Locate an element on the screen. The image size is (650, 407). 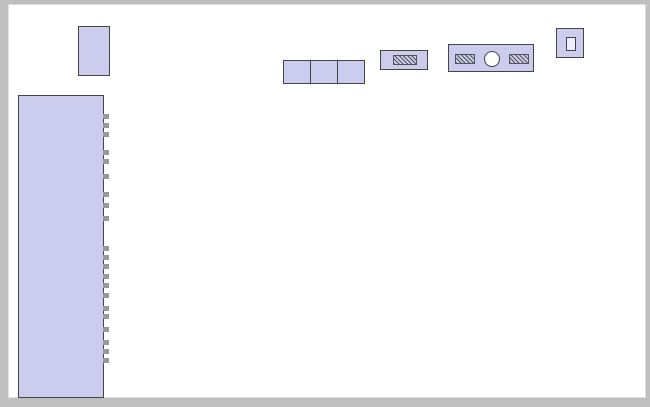
knock-sensor-symbol is located at coordinates (571, 44).